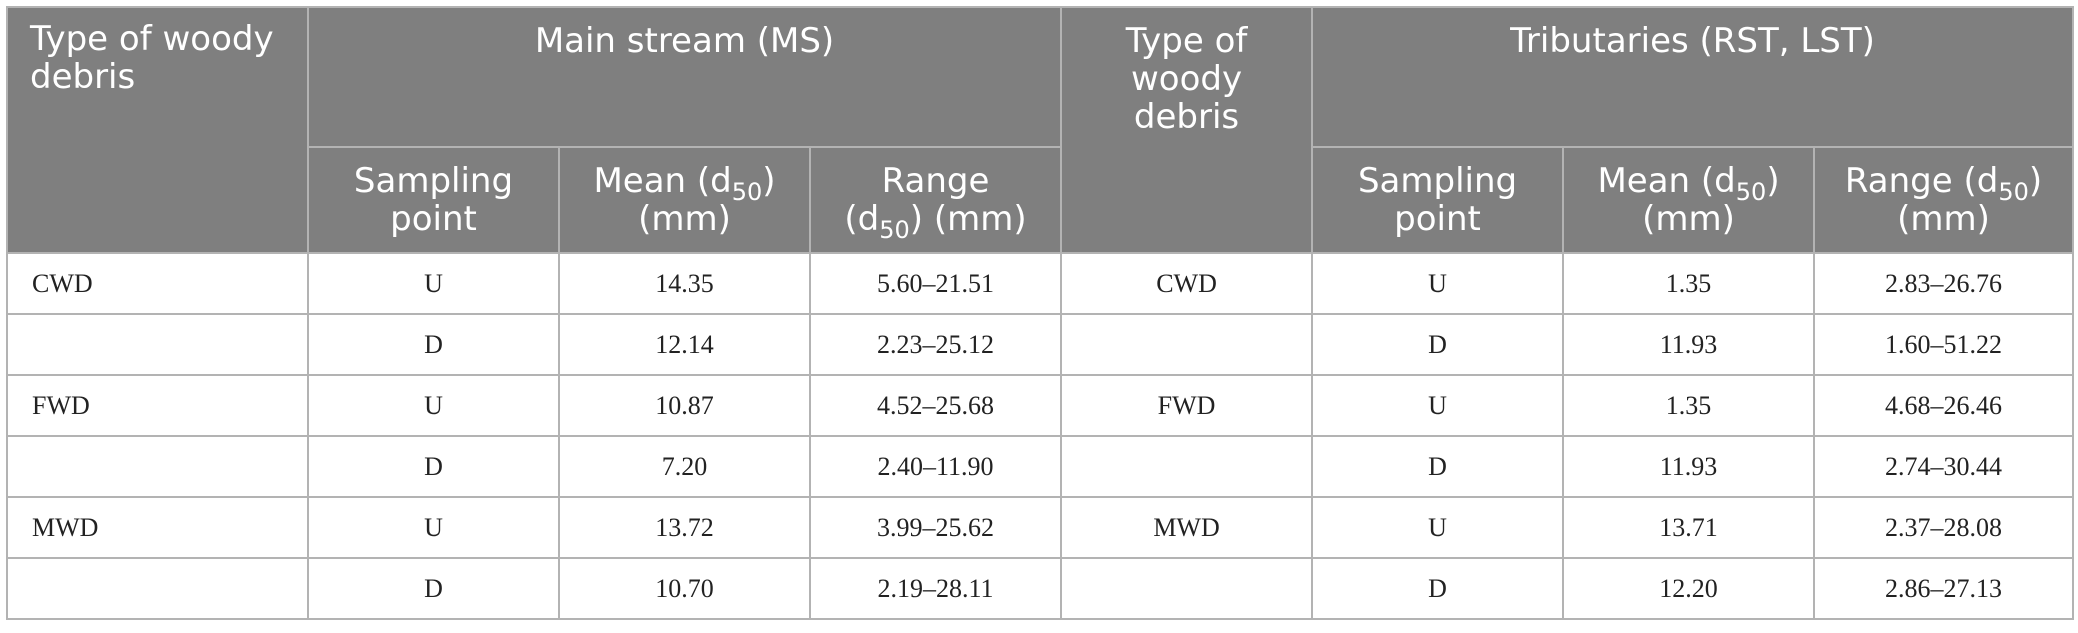 Image resolution: width=2078 pixels, height=633 pixels. What do you see at coordinates (684, 77) in the screenshot?
I see `header-main-stream: Main stream (MS)` at bounding box center [684, 77].